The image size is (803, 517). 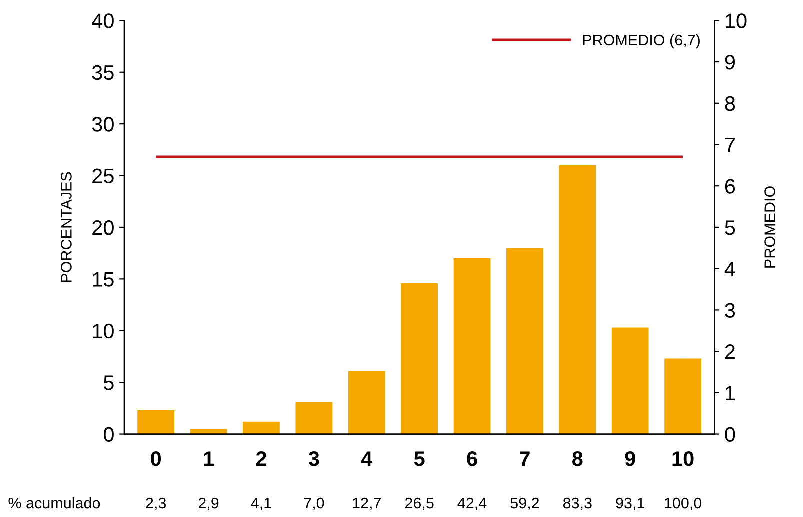 What do you see at coordinates (683, 504) in the screenshot?
I see `text: 100,0` at bounding box center [683, 504].